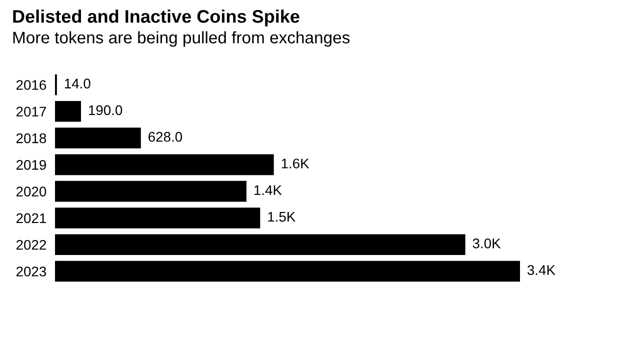 The width and height of the screenshot is (620, 349). I want to click on y-tick-label: 2021, so click(31, 218).